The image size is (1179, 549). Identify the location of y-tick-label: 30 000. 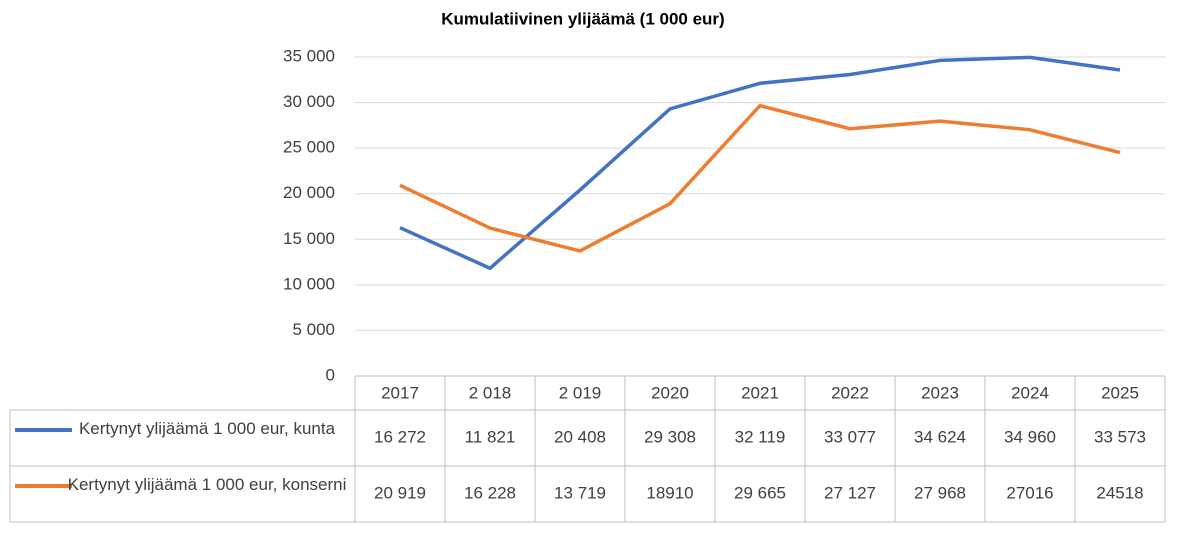
(309, 101).